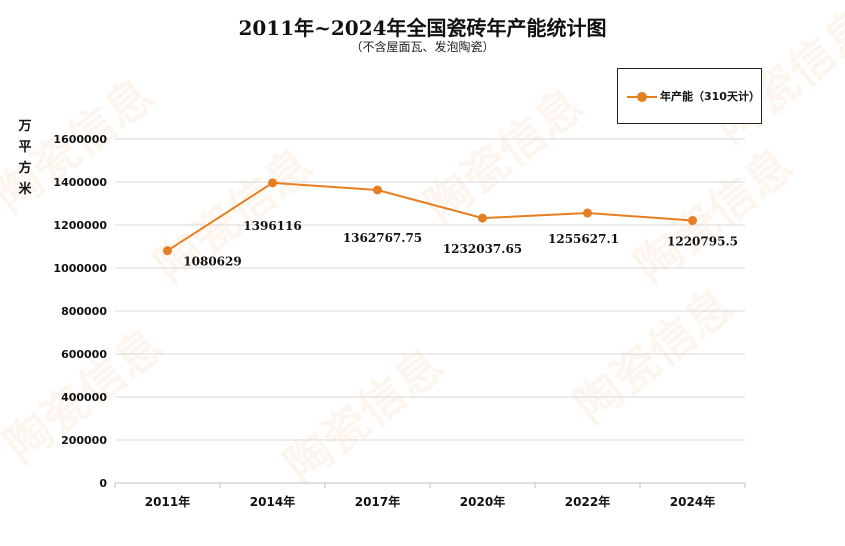 Image resolution: width=845 pixels, height=546 pixels. Describe the element at coordinates (272, 226) in the screenshot. I see `data-label: 1396116` at that location.